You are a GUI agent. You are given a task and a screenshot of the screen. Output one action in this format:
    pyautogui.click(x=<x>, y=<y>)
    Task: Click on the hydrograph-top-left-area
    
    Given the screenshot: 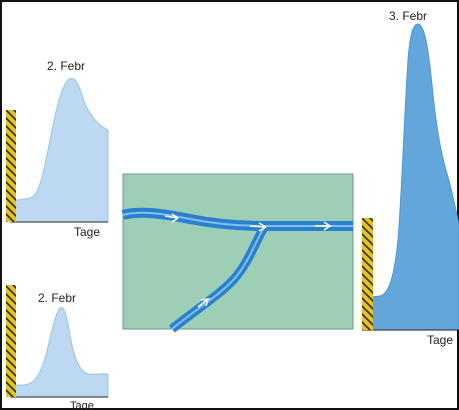 What is the action you would take?
    pyautogui.click(x=59, y=150)
    